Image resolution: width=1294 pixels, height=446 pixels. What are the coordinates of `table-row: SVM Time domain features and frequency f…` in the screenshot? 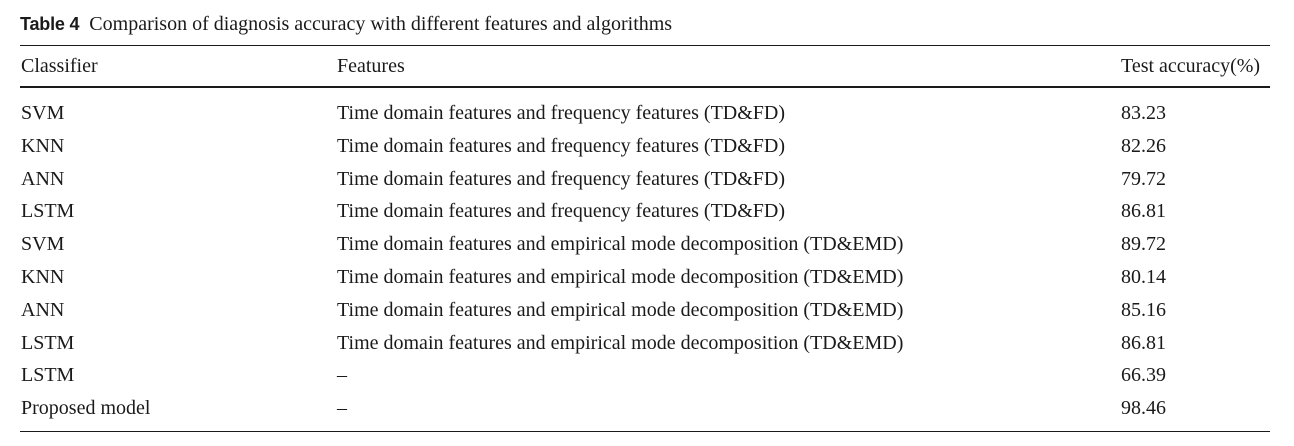 It's located at (647, 113).